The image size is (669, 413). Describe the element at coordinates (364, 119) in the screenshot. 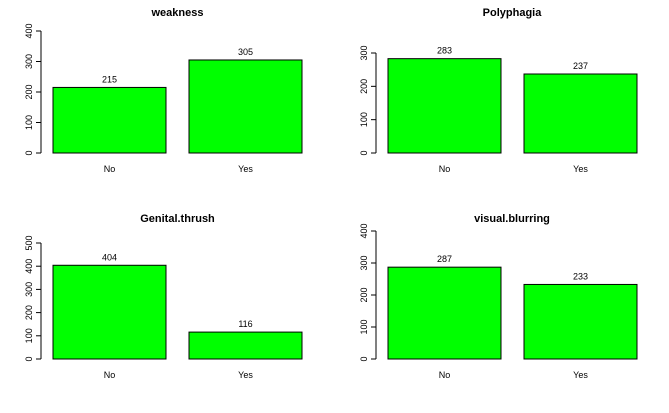

I see `y-tick-label-polyphagia-100: 100` at that location.